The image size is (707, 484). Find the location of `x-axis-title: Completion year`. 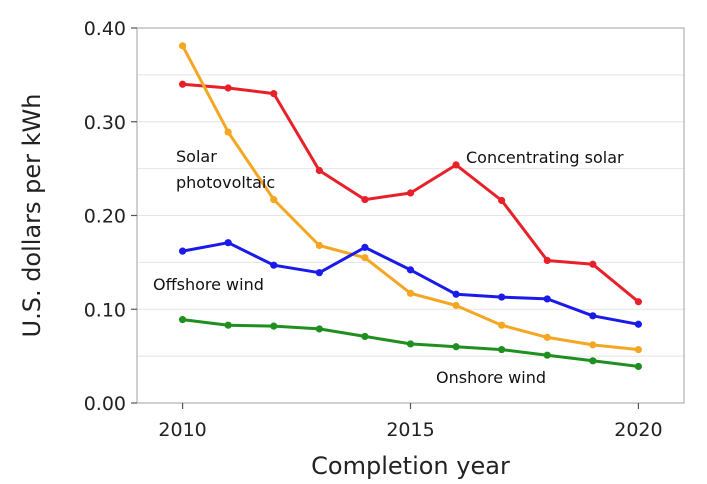

x-axis-title: Completion year is located at coordinates (410, 466).